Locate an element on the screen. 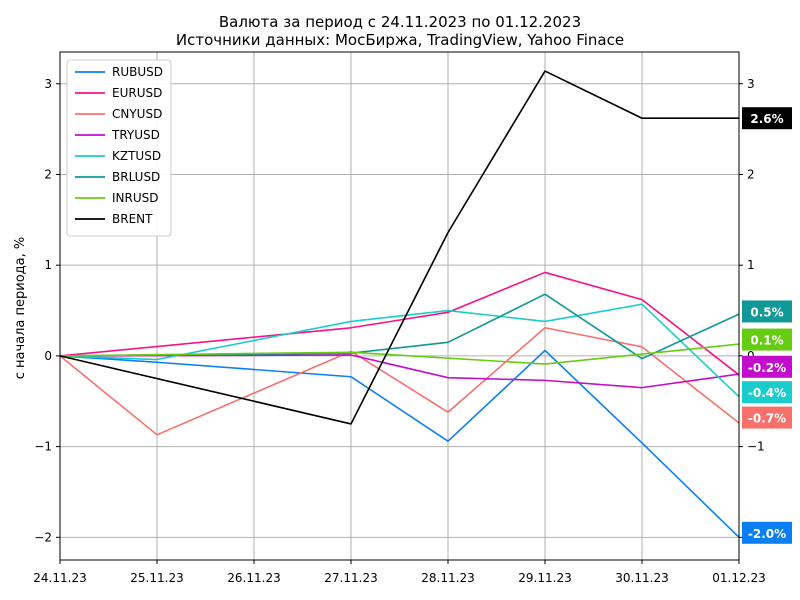 The height and width of the screenshot is (600, 800). series-line-tryusd is located at coordinates (399, 371).